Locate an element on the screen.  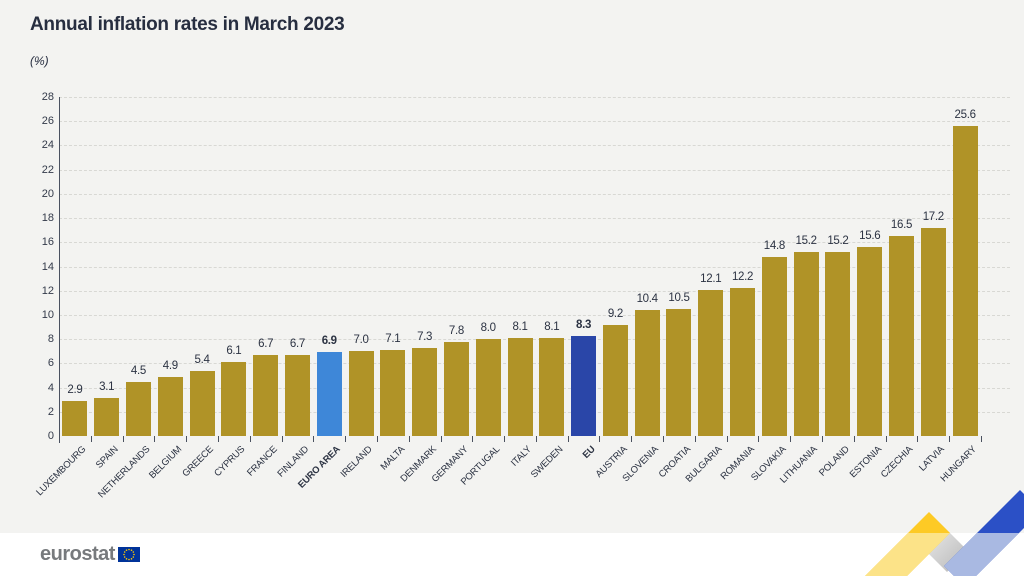
x-axis-category-label: CYPRUS is located at coordinates (230, 461).